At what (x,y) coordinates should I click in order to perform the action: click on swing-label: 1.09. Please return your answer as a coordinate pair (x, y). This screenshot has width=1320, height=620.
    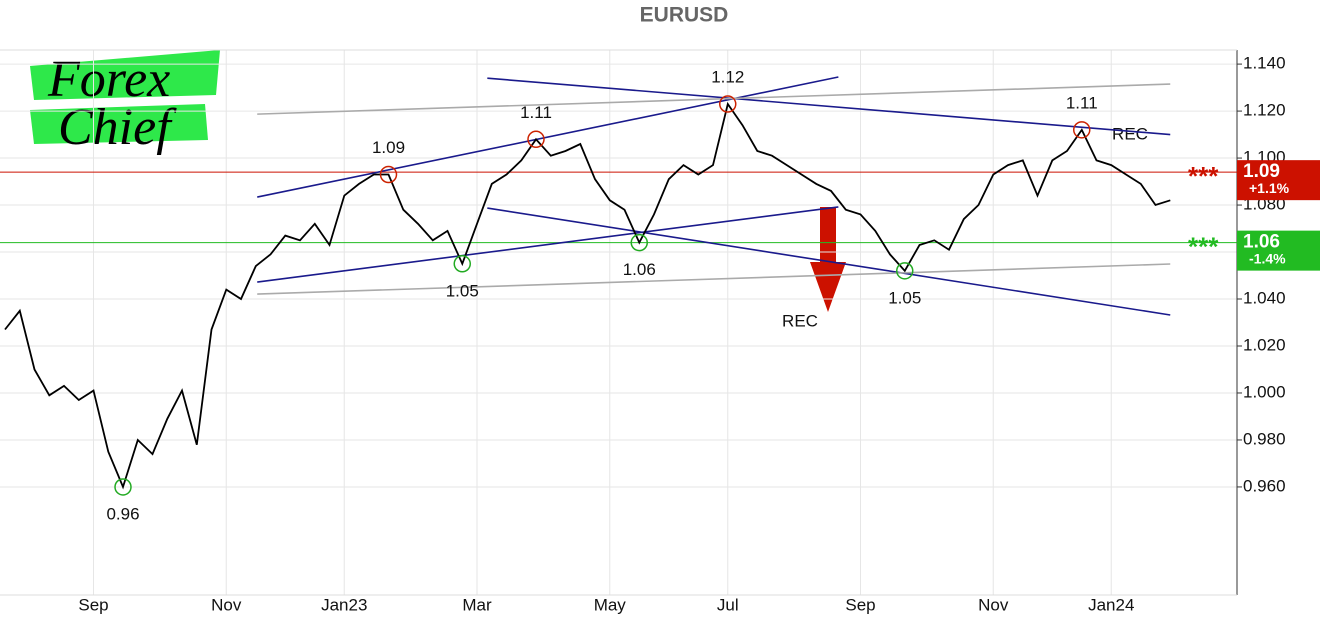
    Looking at the image, I should click on (388, 147).